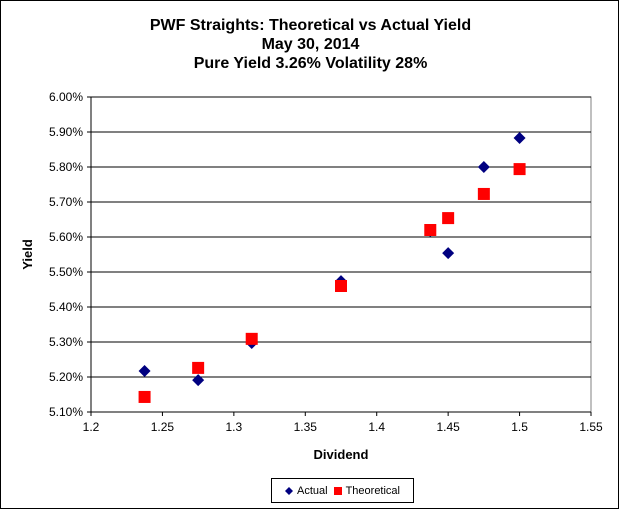 This screenshot has width=619, height=509. Describe the element at coordinates (66, 272) in the screenshot. I see `y-tick-label: 5.50%` at that location.